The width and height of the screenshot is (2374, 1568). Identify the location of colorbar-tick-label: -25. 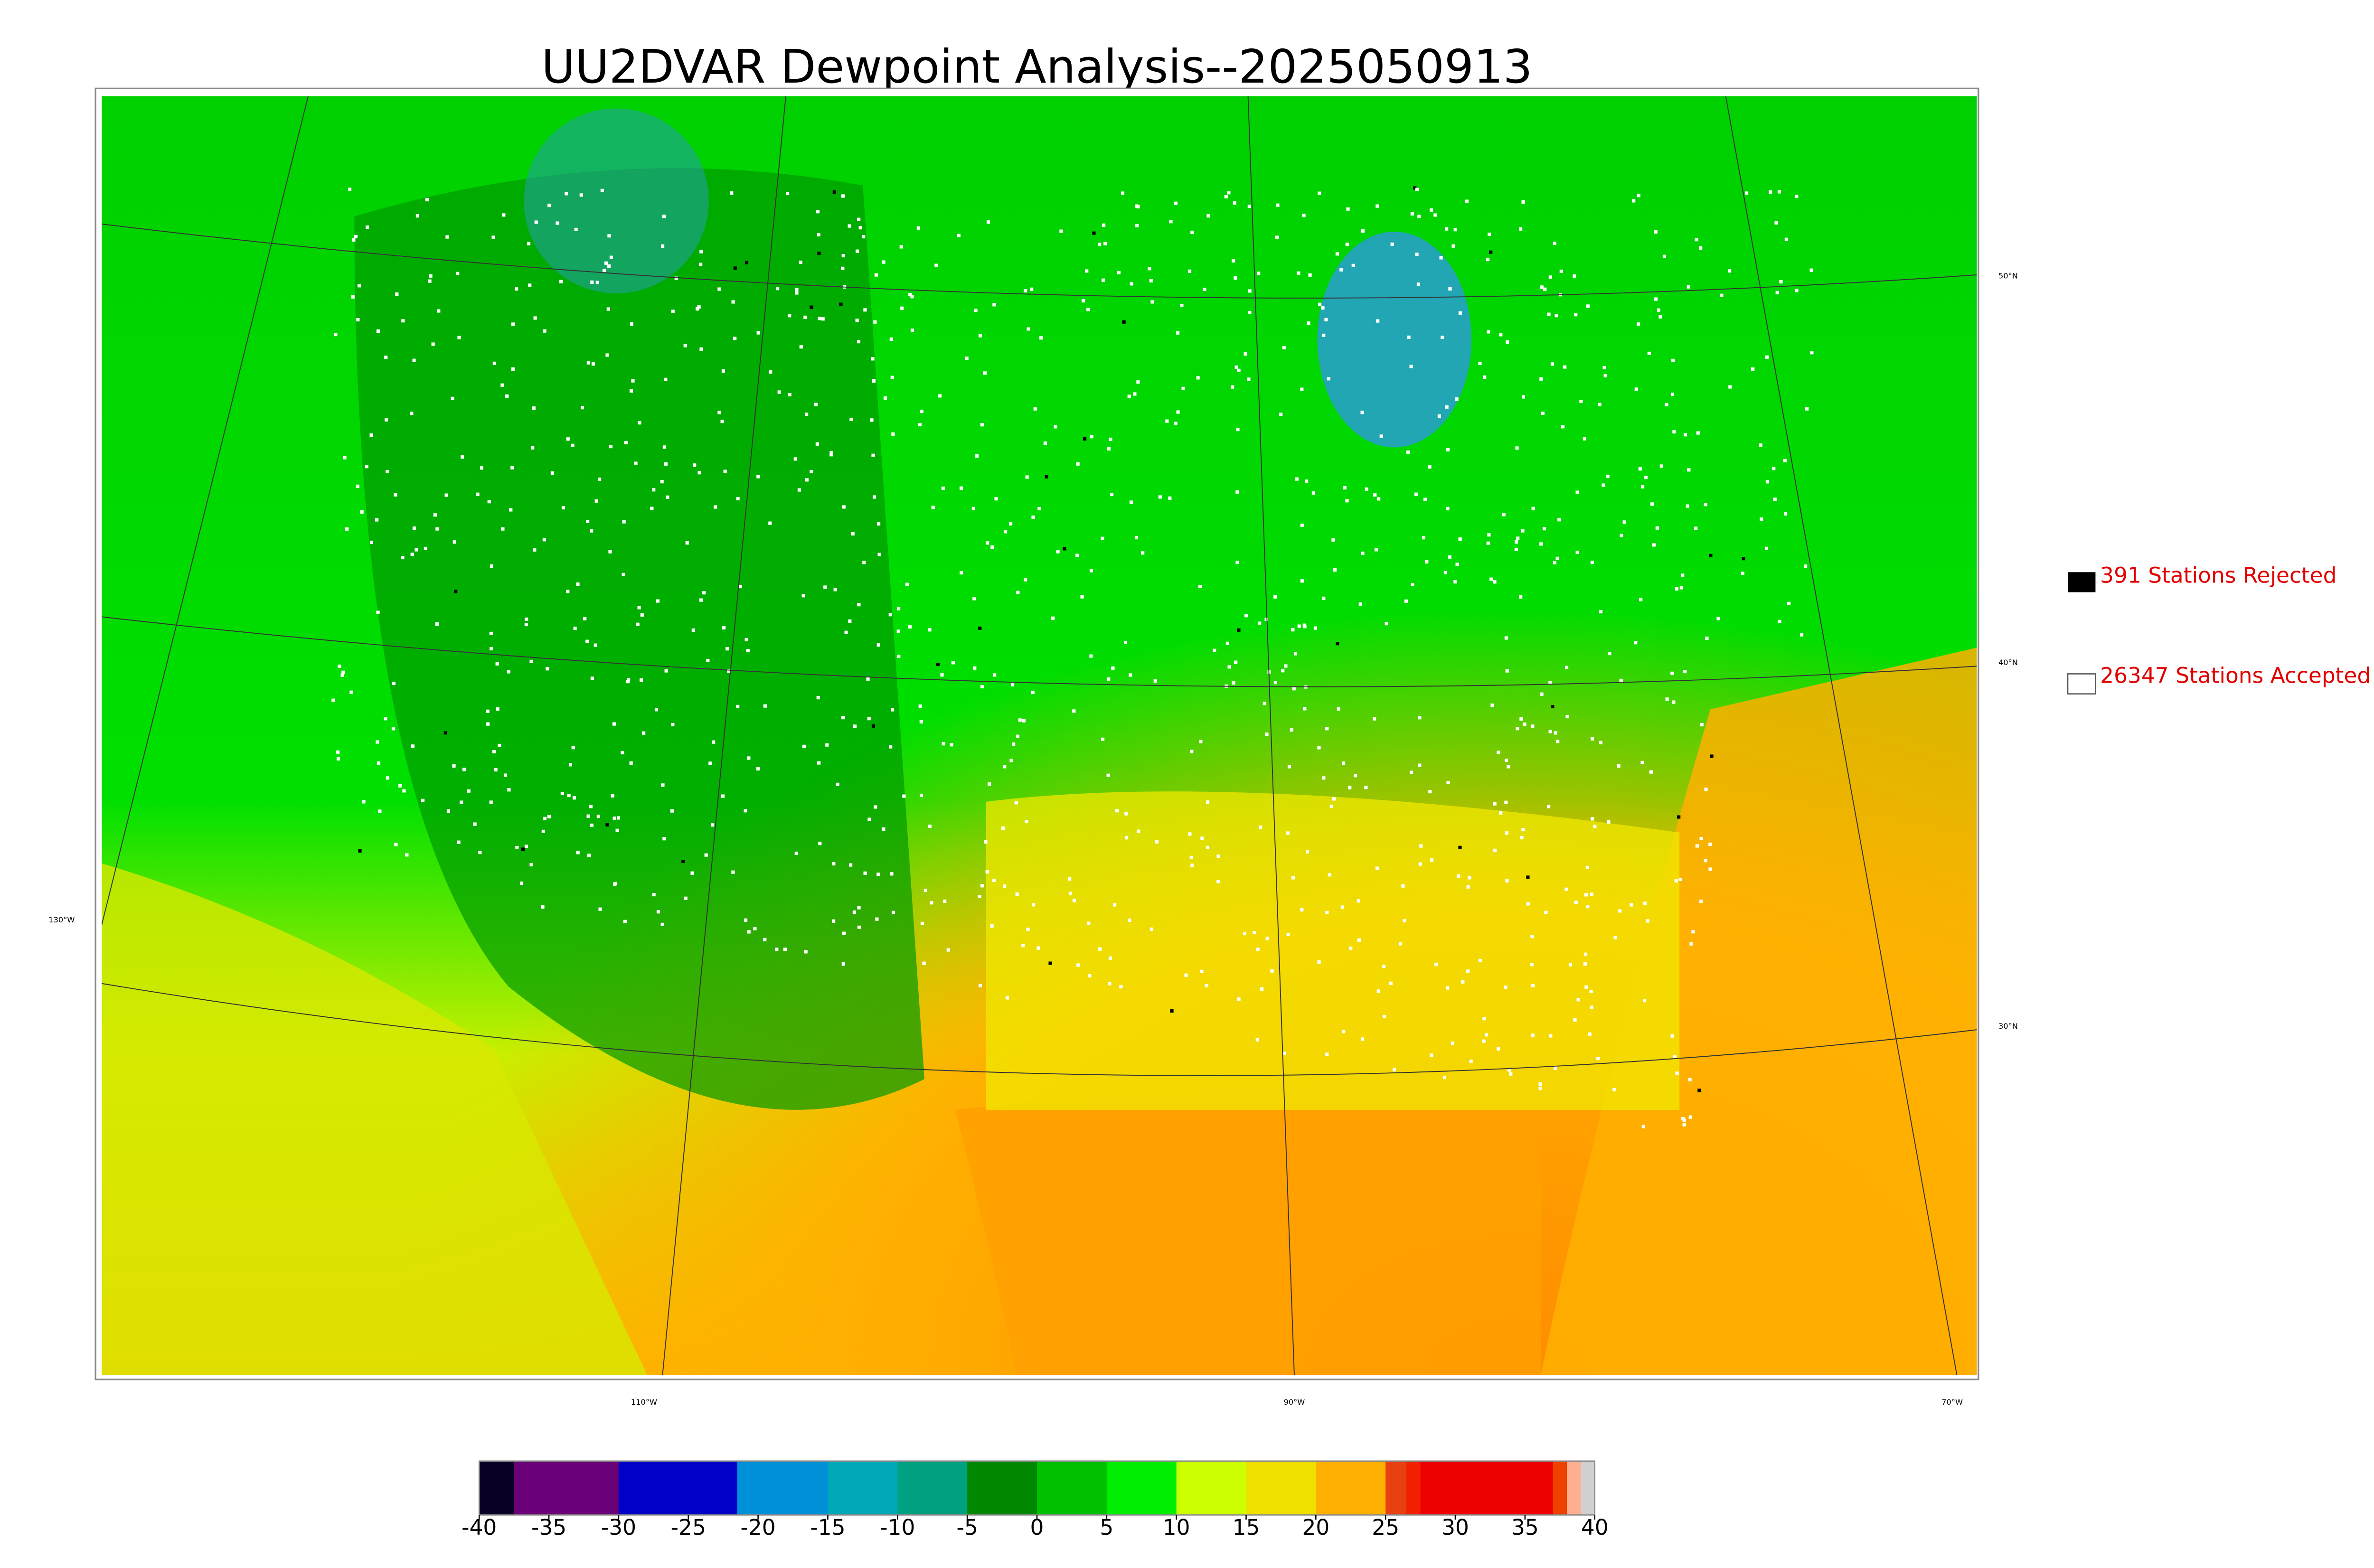
(688, 1528).